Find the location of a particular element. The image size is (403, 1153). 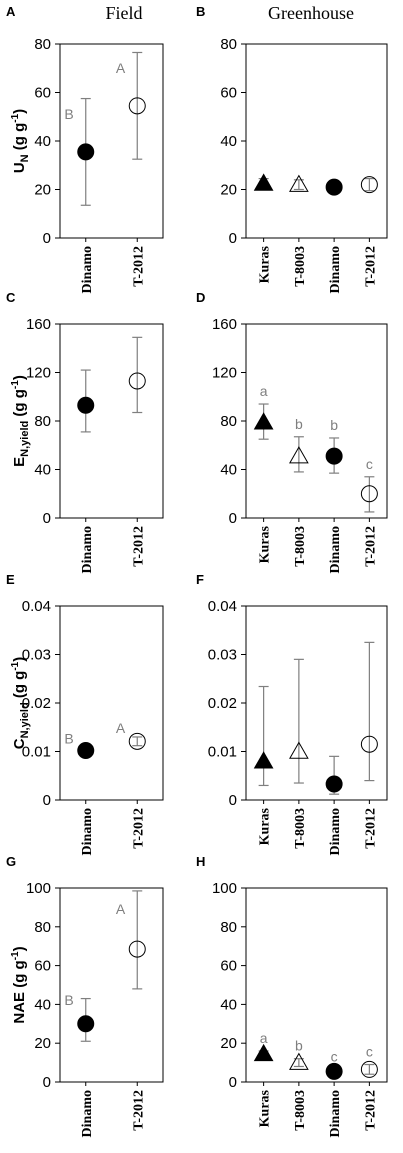

data-point-kuras: a is located at coordinates (263, 411).